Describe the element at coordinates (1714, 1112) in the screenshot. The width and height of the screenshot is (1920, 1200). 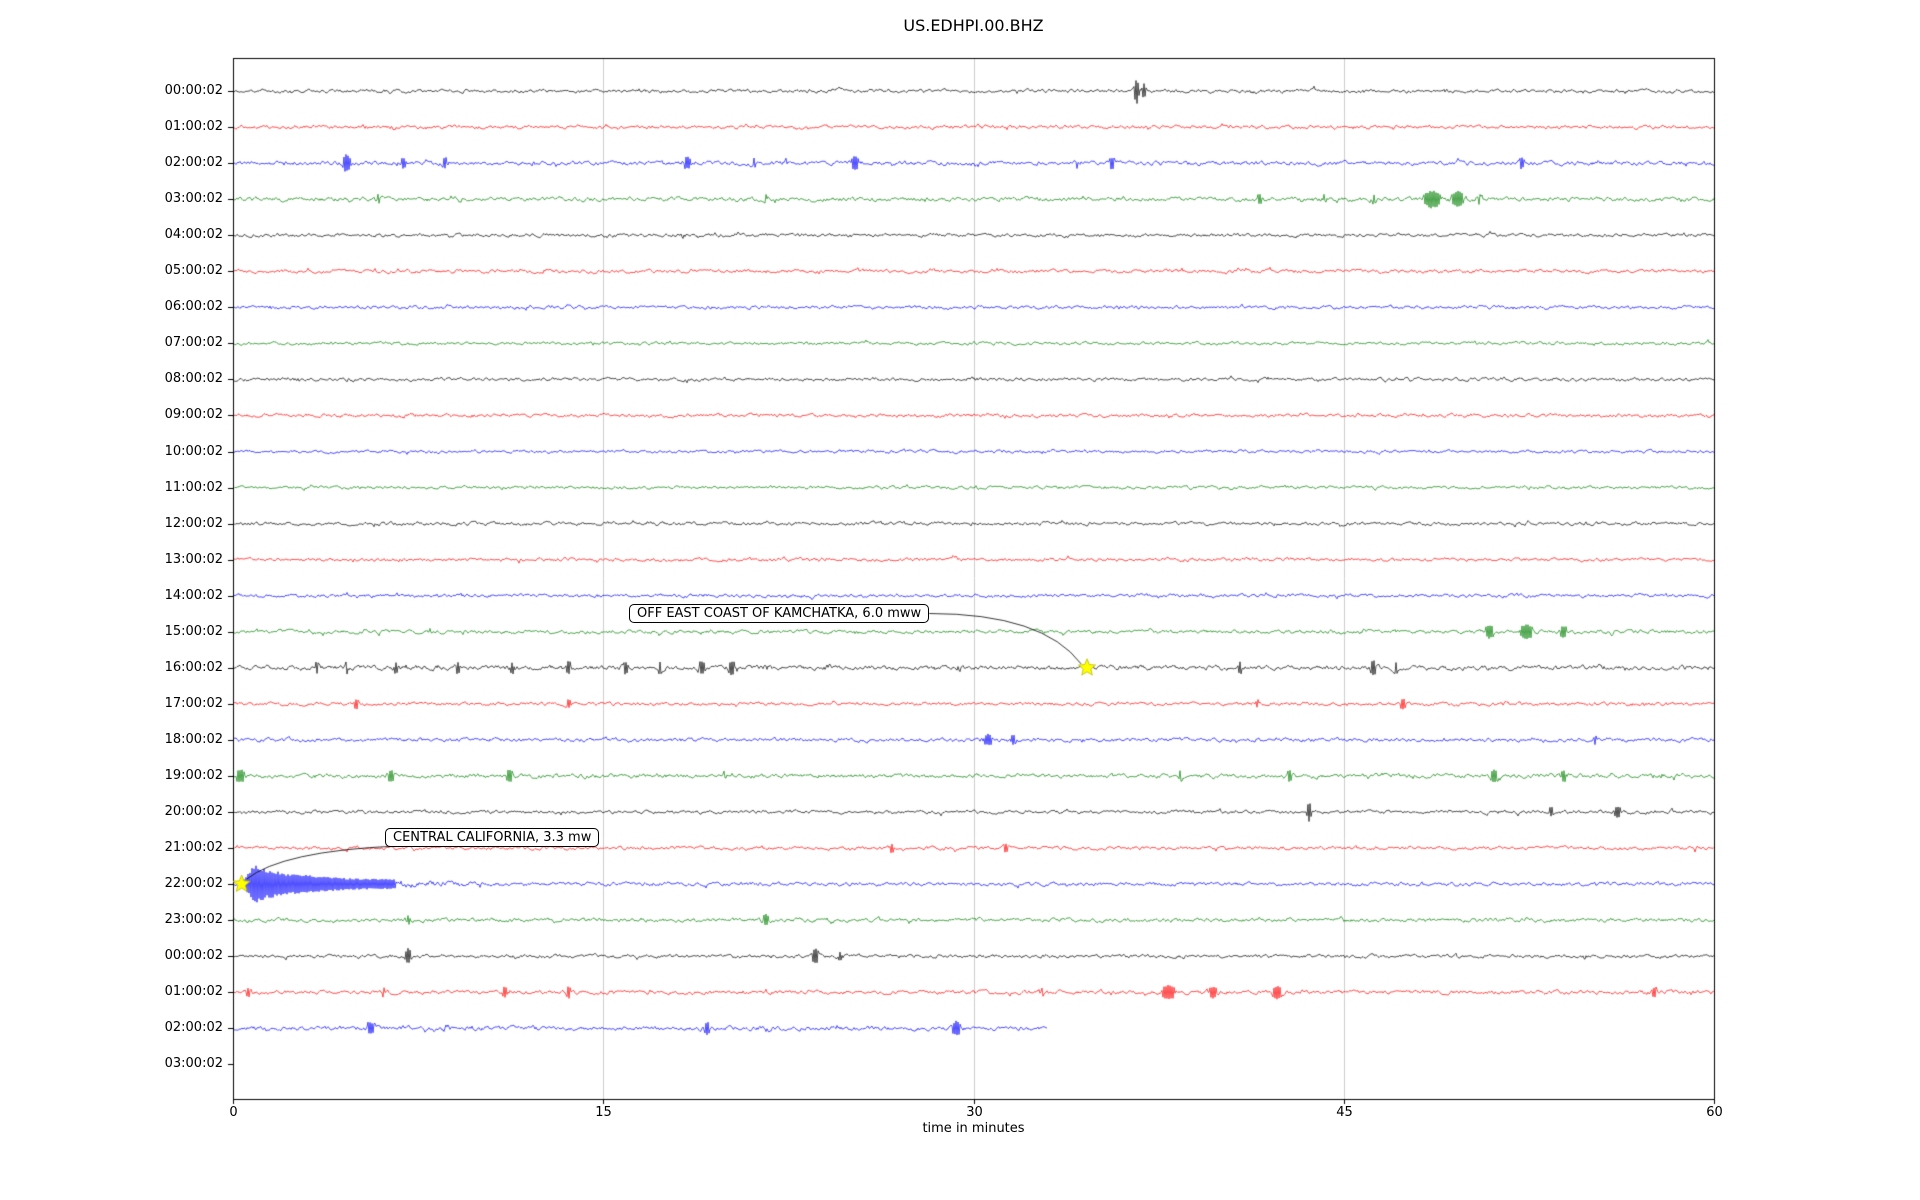
I see `x-tick-label: 60` at that location.